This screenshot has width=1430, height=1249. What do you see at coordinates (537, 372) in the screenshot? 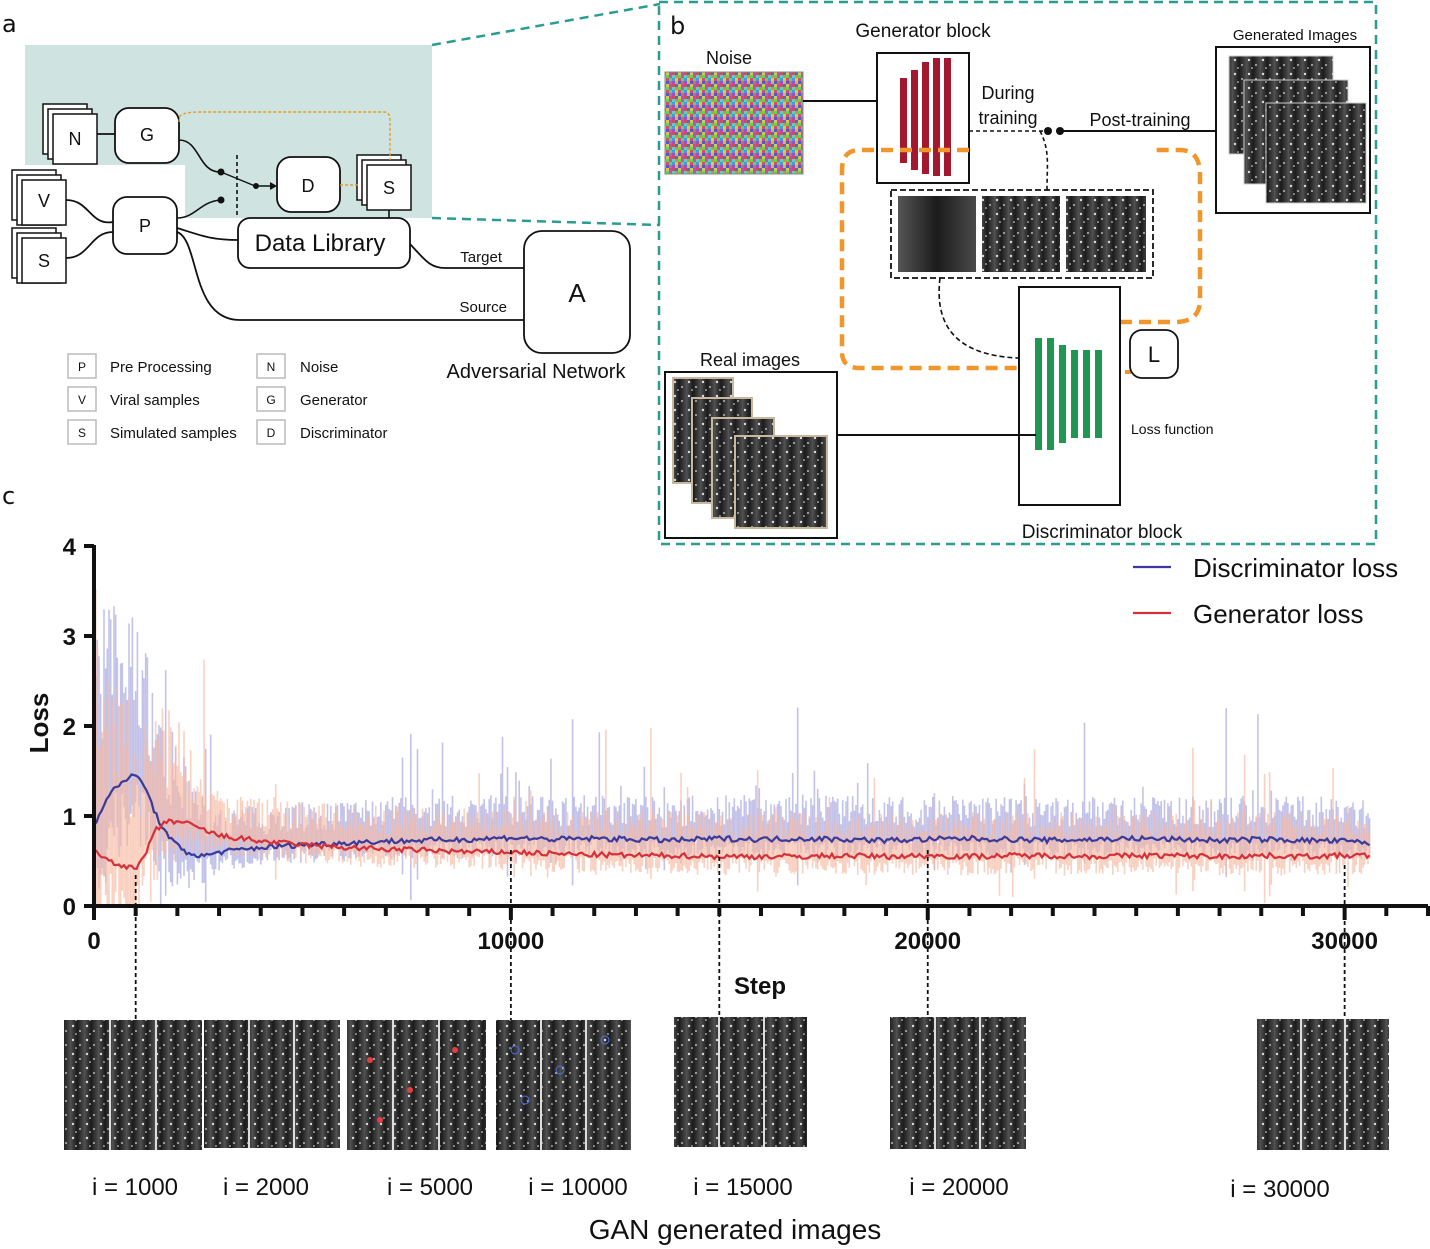
I see `adversarial-network-label: Adversarial Network` at bounding box center [537, 372].